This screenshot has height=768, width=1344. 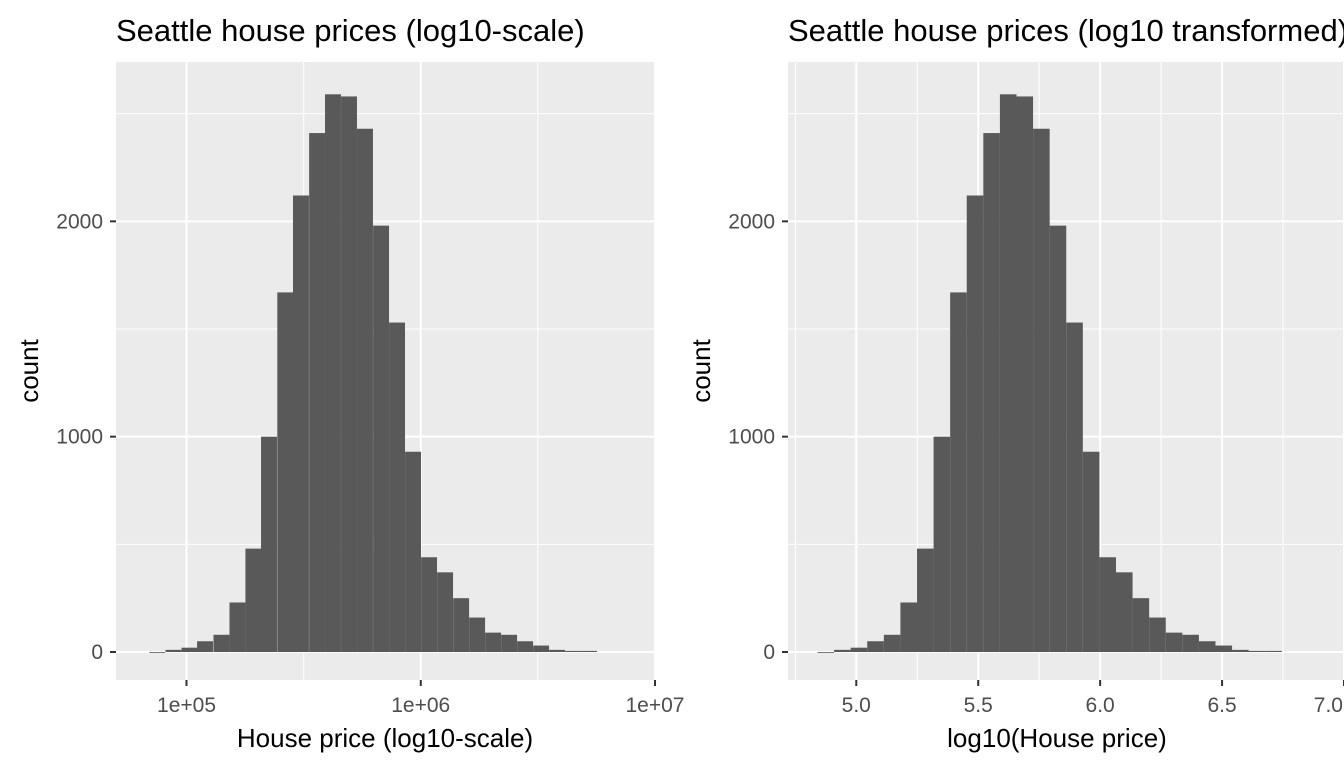 I want to click on x-tick-label: 6.5, so click(x=1221, y=705).